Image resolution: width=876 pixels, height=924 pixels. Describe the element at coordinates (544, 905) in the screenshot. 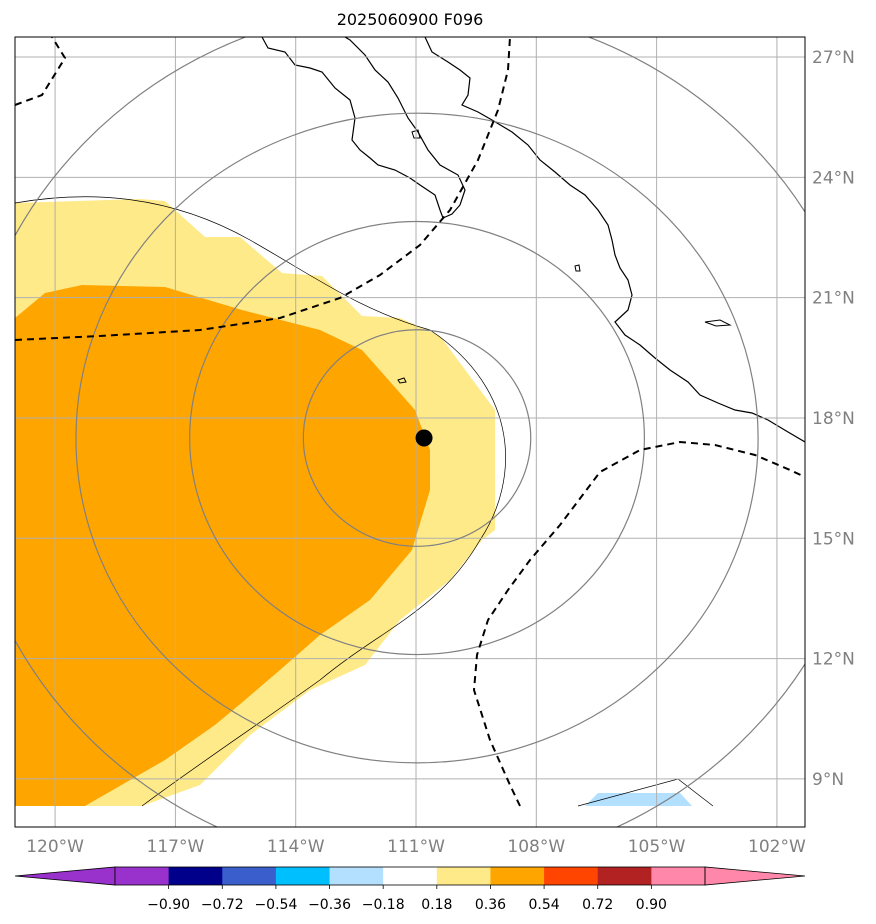

I see `colorbar-tick-label: 0.54` at that location.